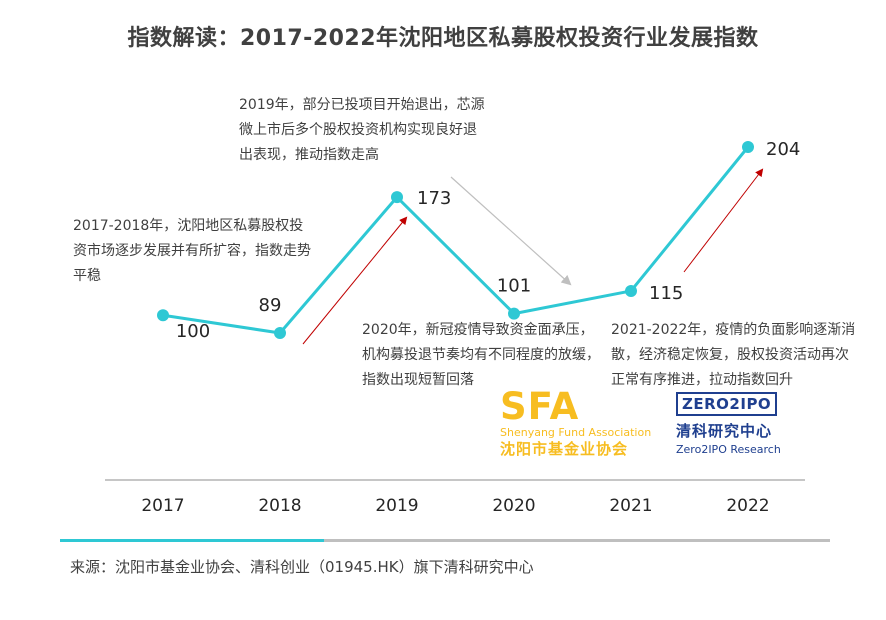  Describe the element at coordinates (192, 251) in the screenshot. I see `annotation-2017-2018: 2017-2018年，沈阳地区私募股权投资市场逐步发展并有所扩容，指数走势平稳` at that location.